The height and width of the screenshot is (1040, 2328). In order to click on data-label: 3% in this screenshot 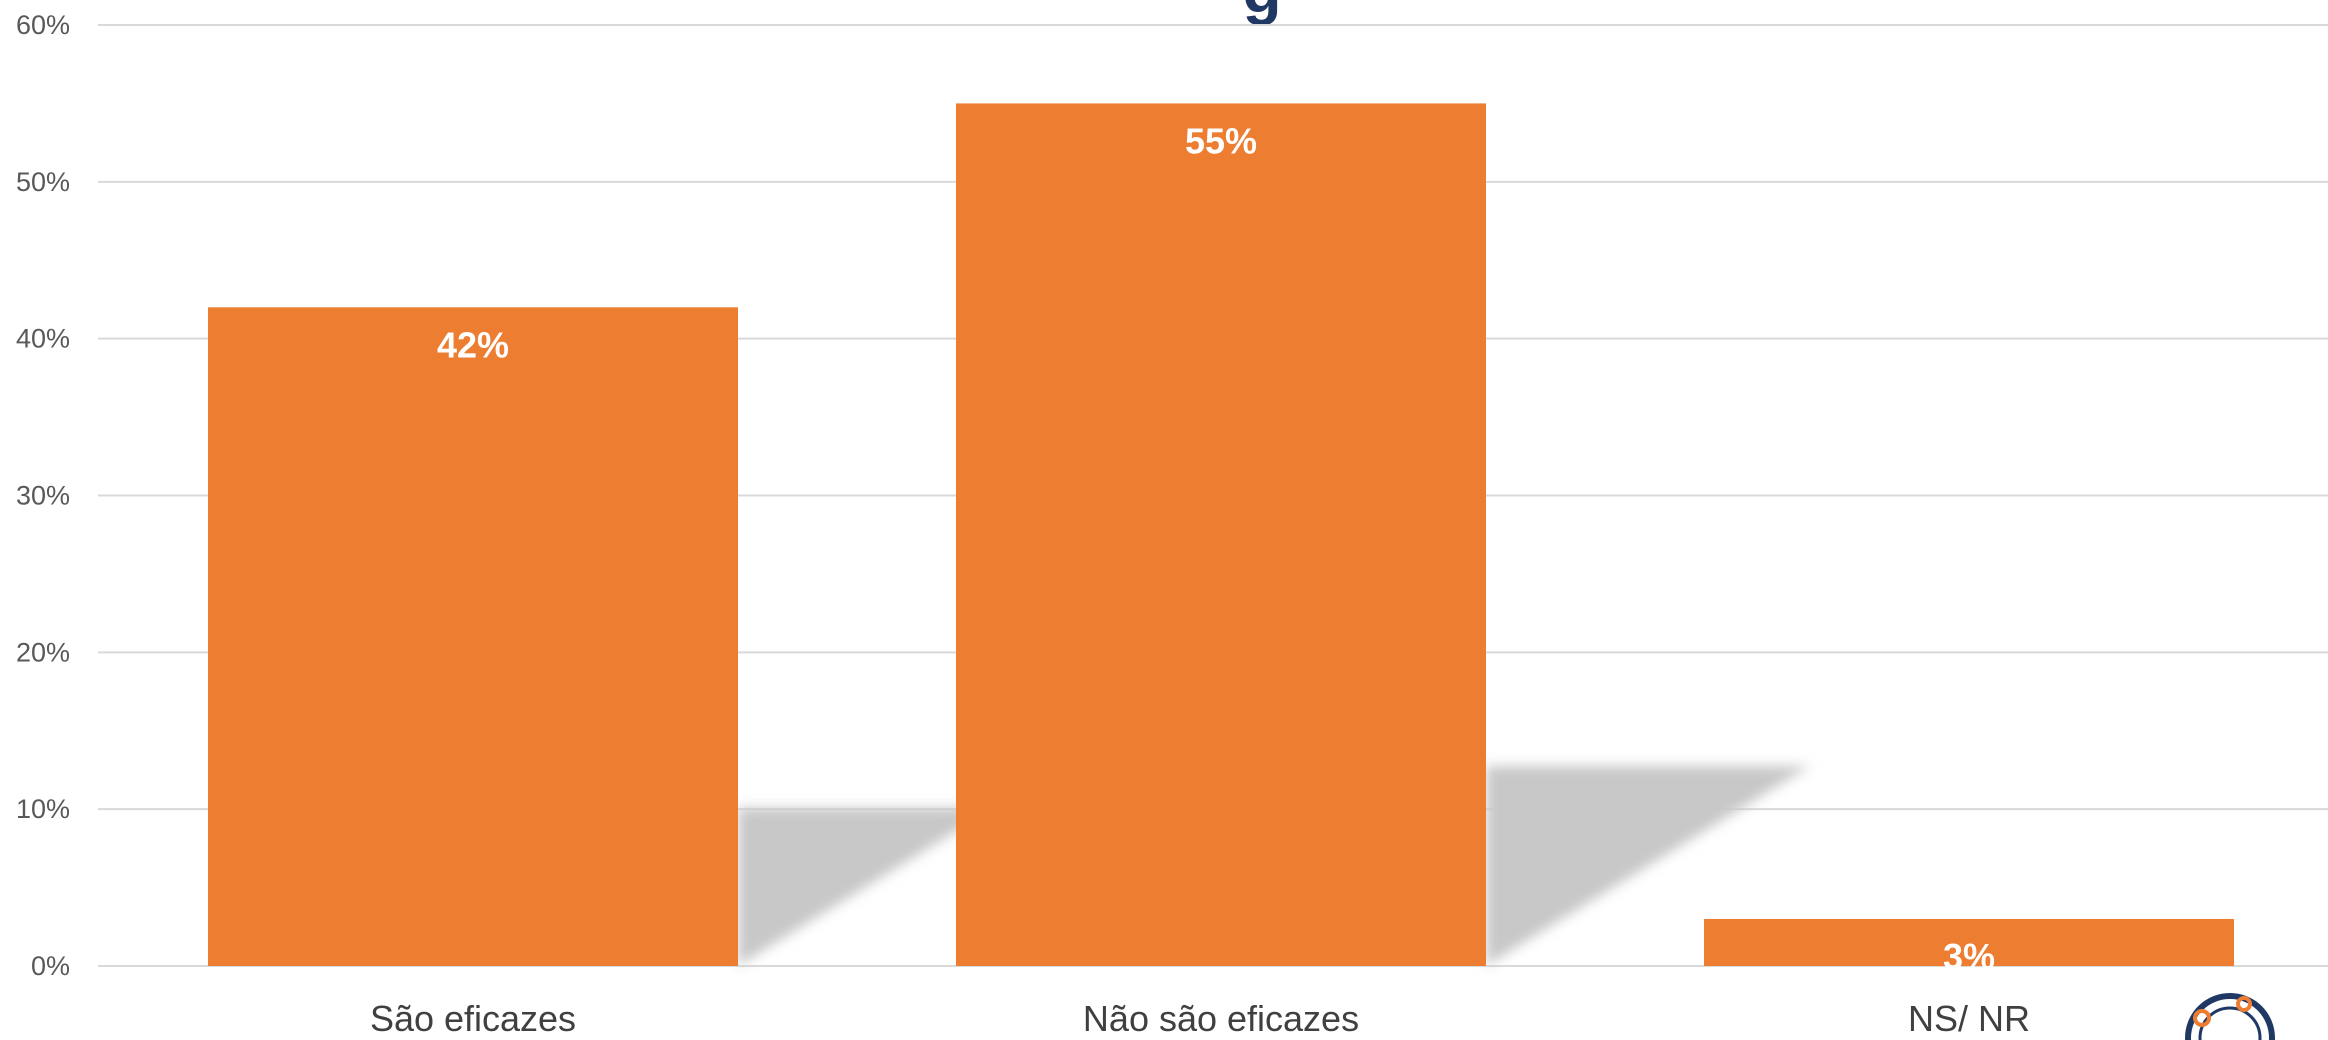, I will do `click(1969, 956)`.